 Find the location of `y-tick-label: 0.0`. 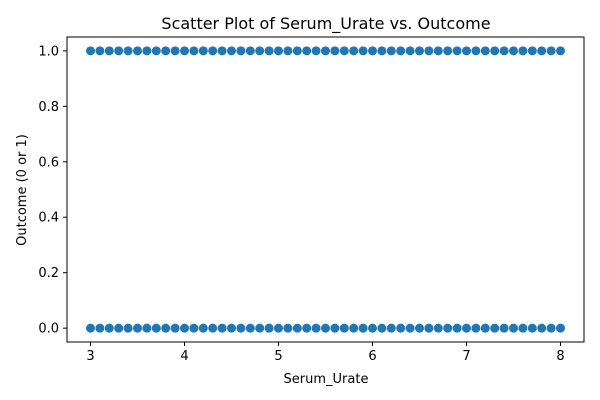

y-tick-label: 0.0 is located at coordinates (48, 329).